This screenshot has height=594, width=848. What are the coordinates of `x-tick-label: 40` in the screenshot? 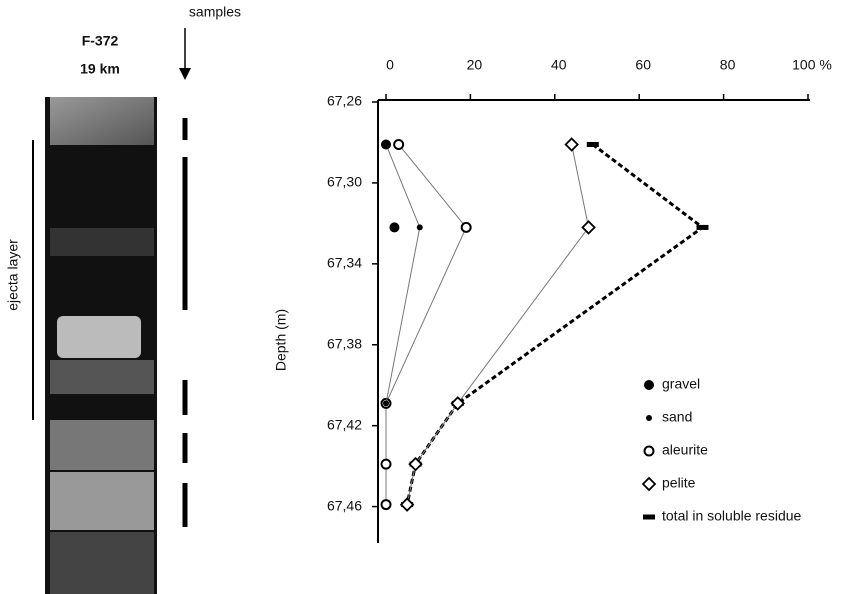 It's located at (559, 65).